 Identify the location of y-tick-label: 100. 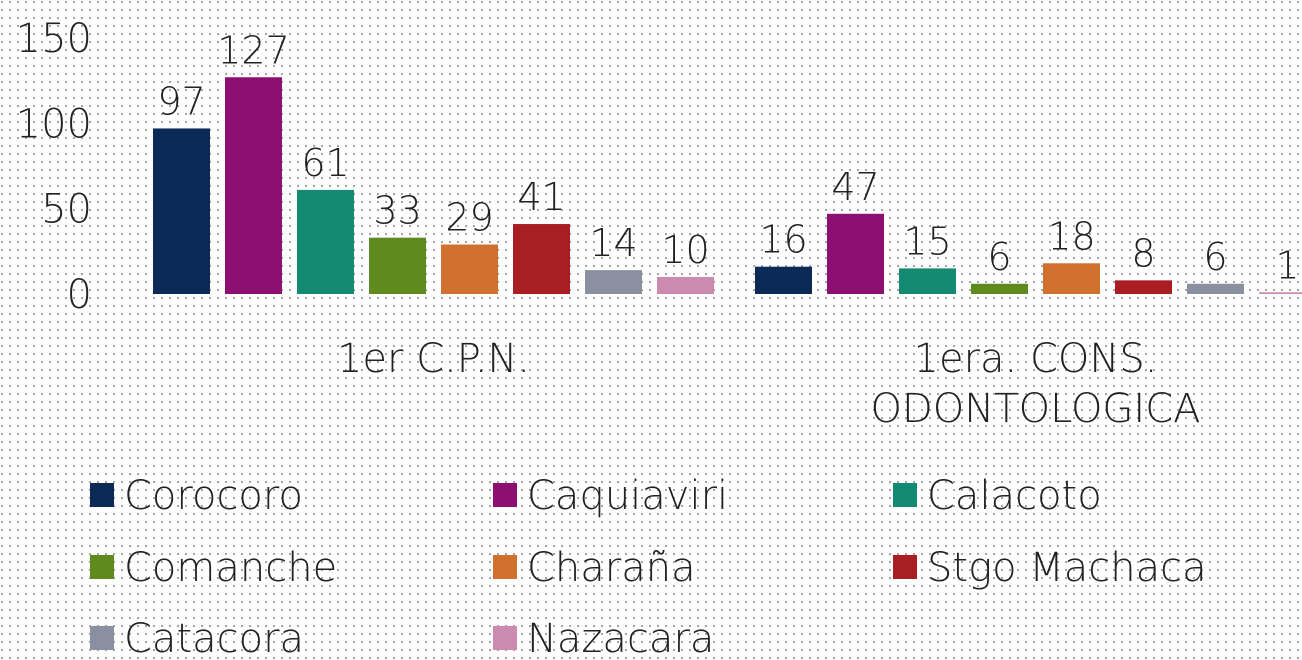
(54, 124).